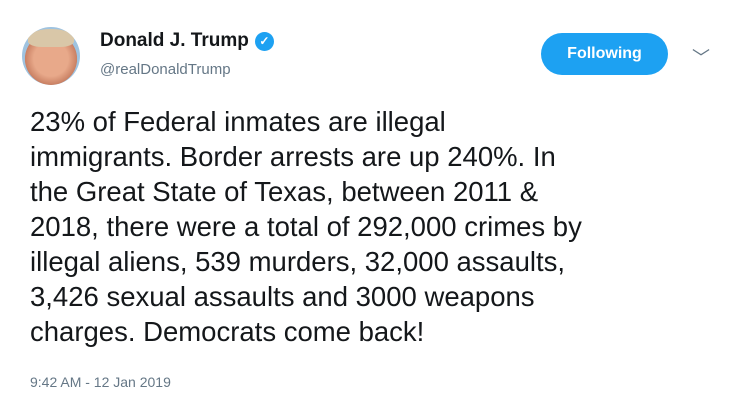 The image size is (736, 414). I want to click on tweet-line: 3,426 sexual assaults and 3000 weapons, so click(282, 296).